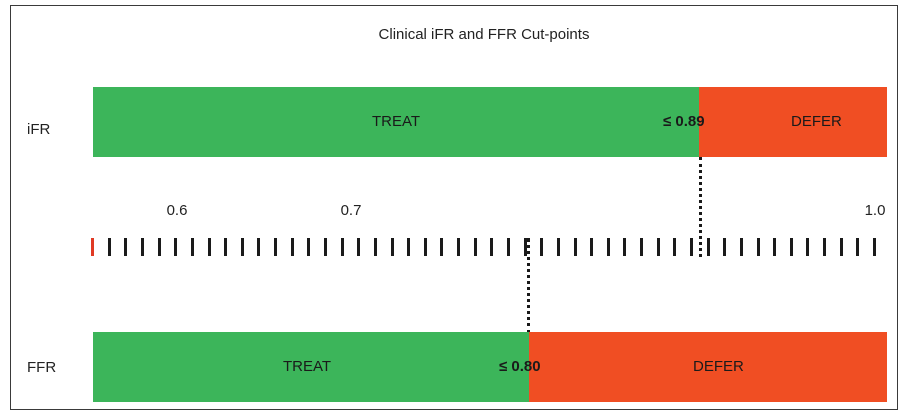 This screenshot has height=420, width=905. Describe the element at coordinates (351, 210) in the screenshot. I see `tick-label-0-7: 0.7` at that location.